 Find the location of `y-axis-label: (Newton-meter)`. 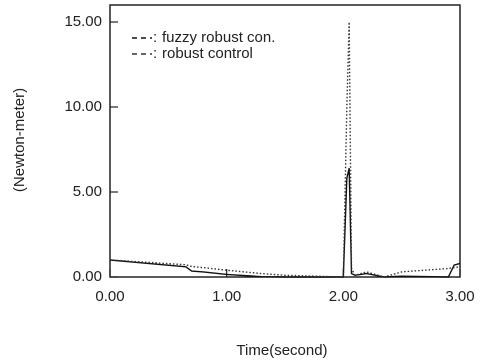

y-axis-label: (Newton-meter) is located at coordinates (19, 140).